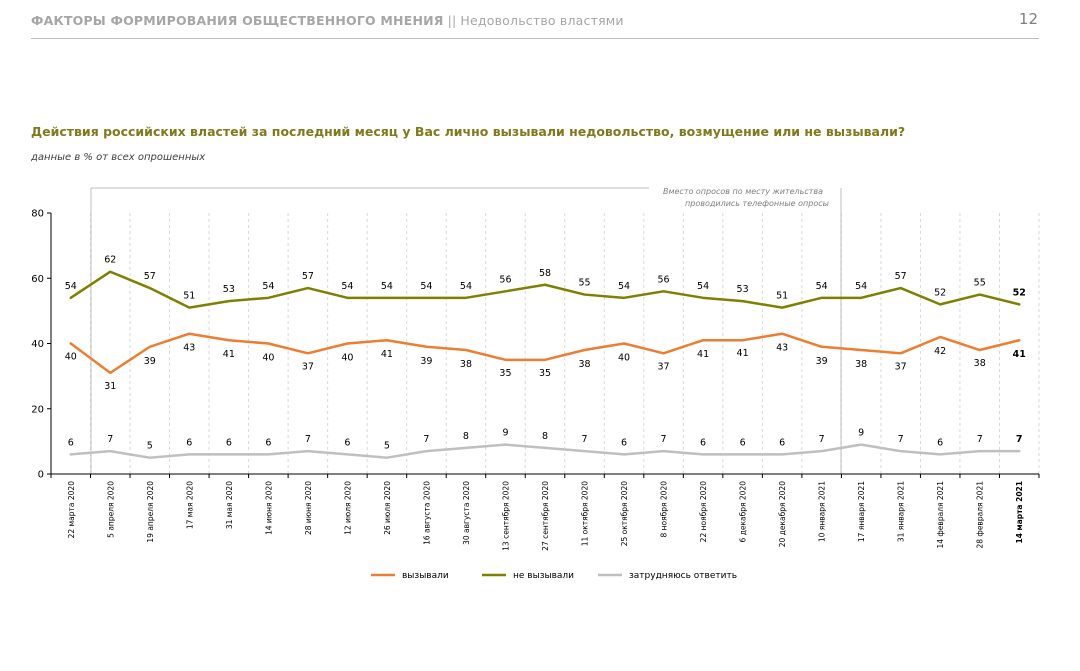  I want to click on data-label-ne-vyzyvali: 58, so click(545, 273).